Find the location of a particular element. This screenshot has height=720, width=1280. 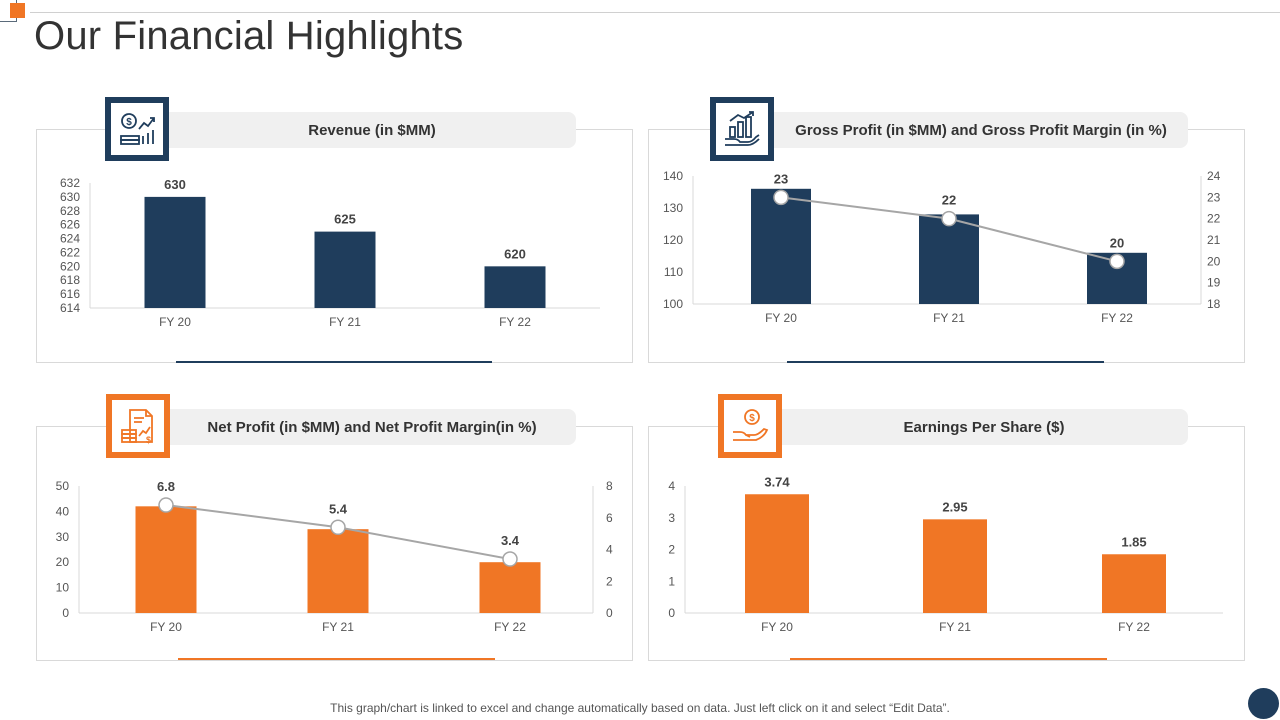

y-tick-label: 3 is located at coordinates (671, 518).